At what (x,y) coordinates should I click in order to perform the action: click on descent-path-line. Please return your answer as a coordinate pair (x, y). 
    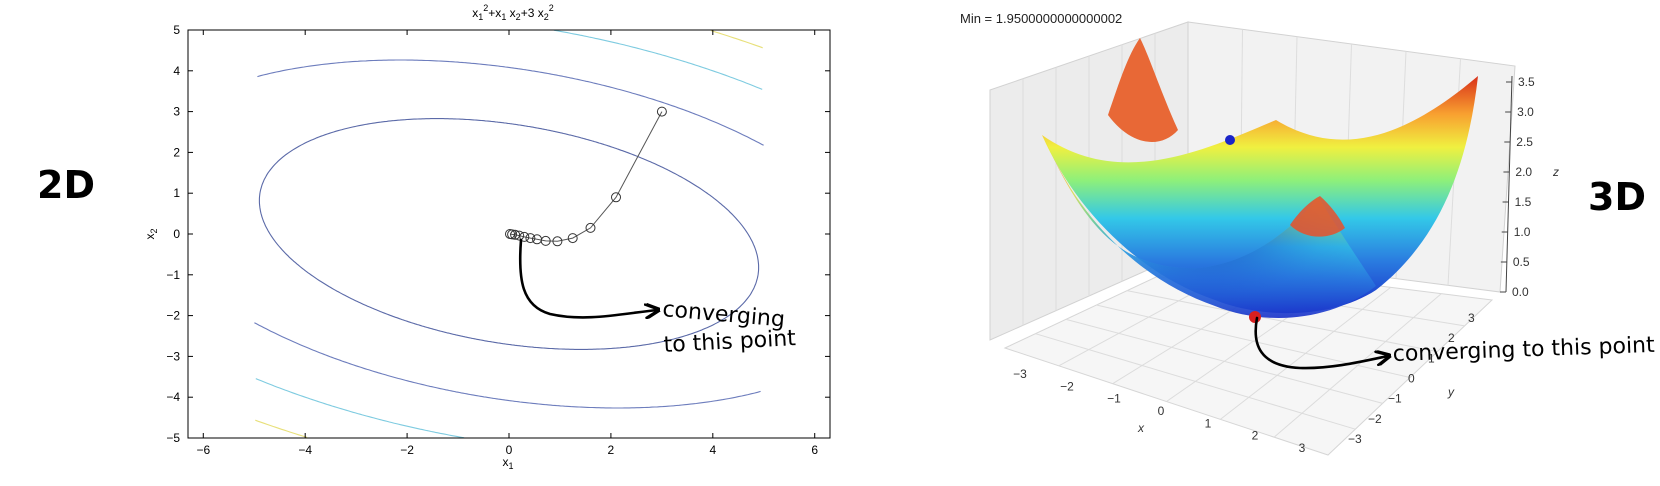
    Looking at the image, I should click on (586, 176).